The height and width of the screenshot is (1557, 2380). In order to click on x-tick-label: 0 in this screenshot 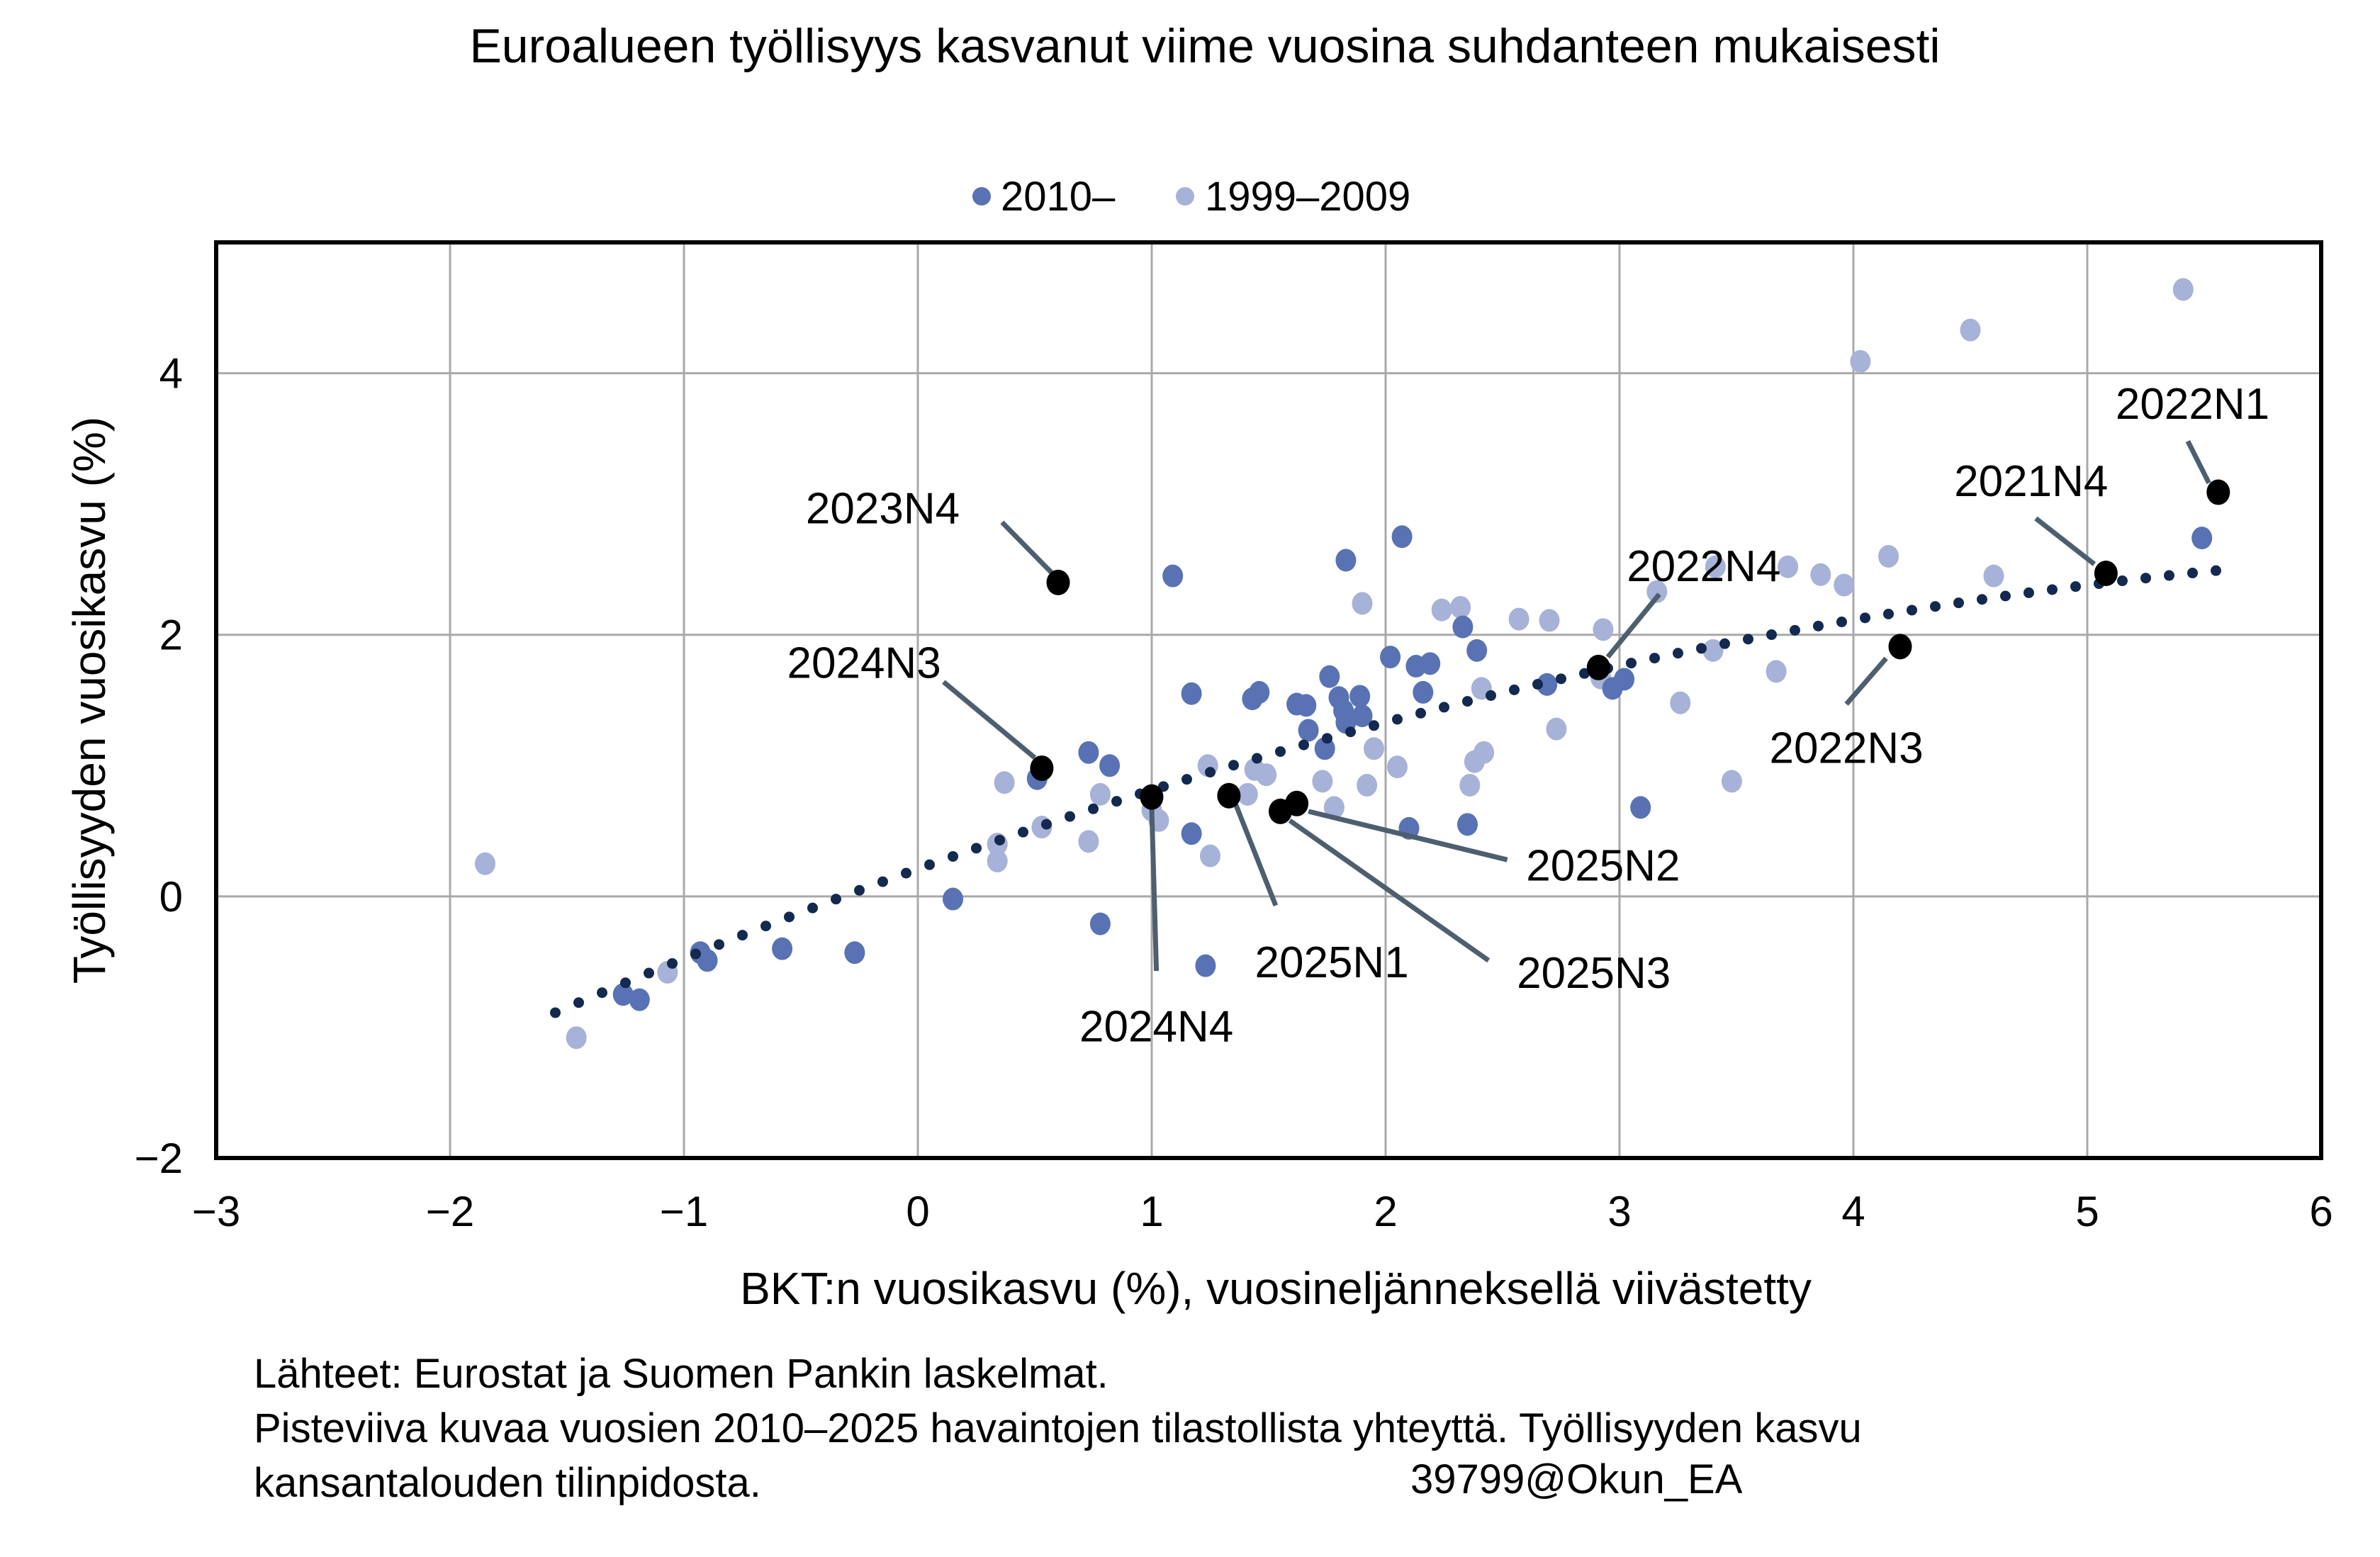, I will do `click(917, 1211)`.